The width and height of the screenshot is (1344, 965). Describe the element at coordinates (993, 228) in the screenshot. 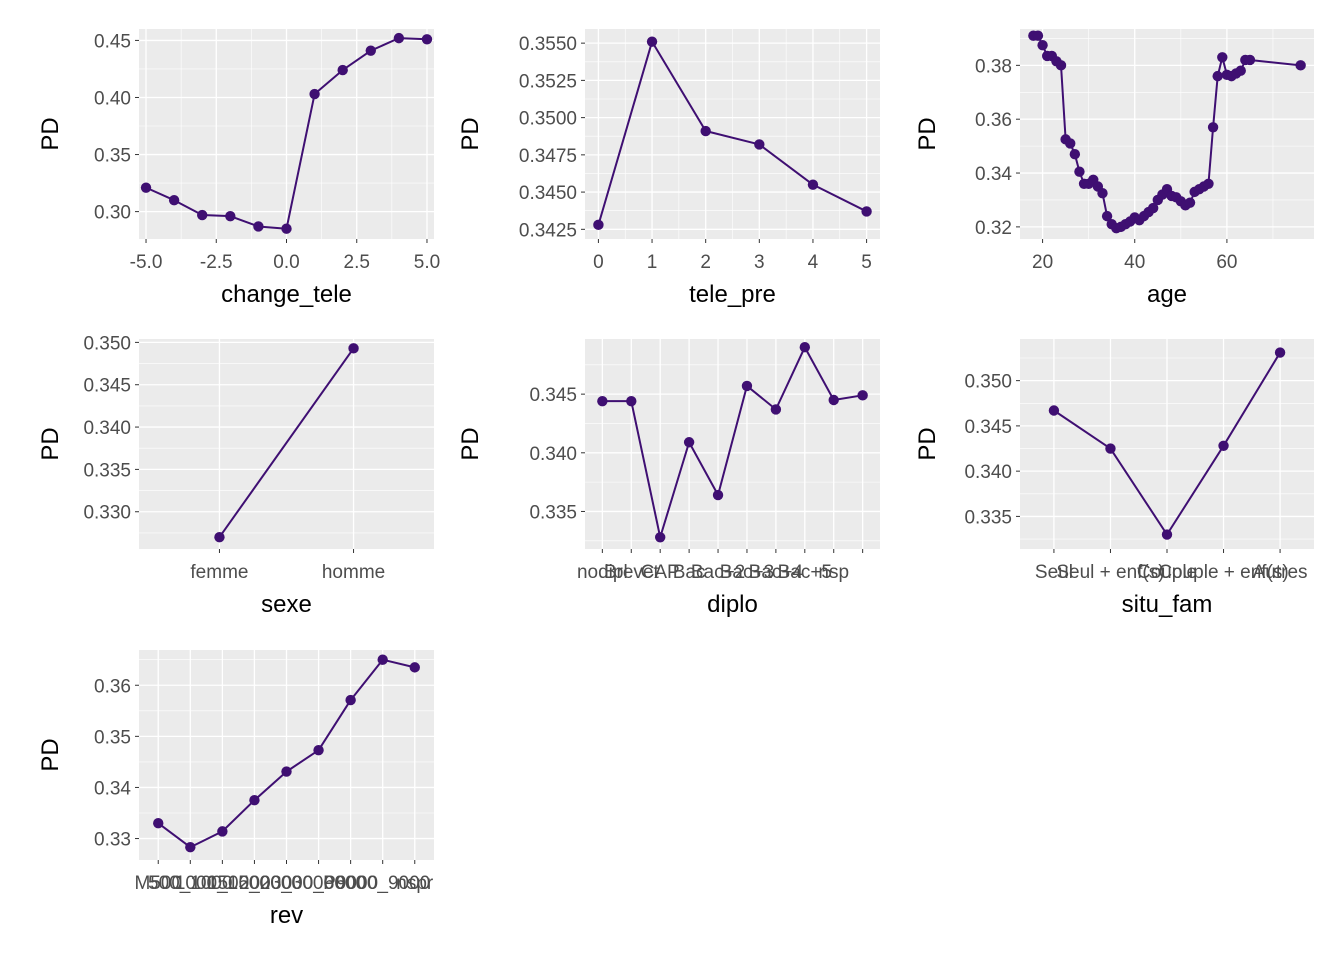

I see `y-tick-label: 0.32` at that location.